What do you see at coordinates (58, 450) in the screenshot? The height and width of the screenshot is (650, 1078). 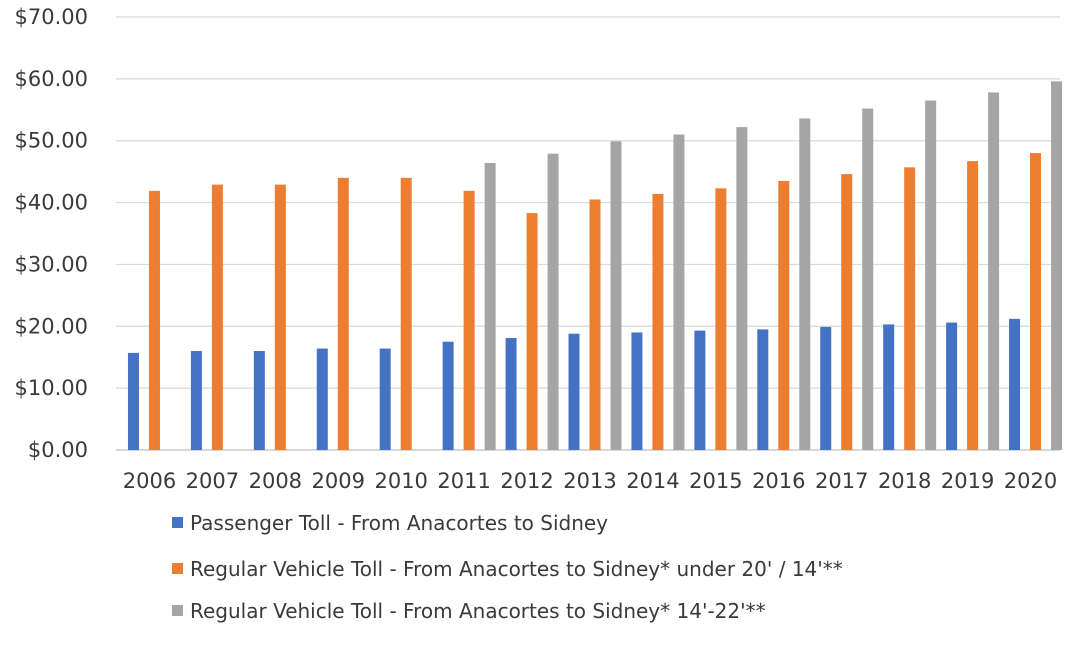 I see `y-tick-label: $0.00` at bounding box center [58, 450].